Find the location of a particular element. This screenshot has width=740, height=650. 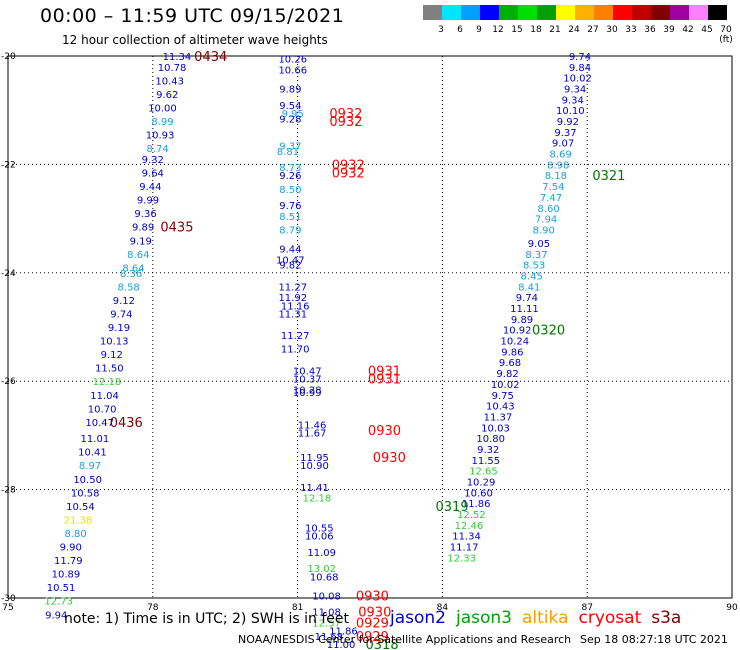

wave-height-label: 11.04 is located at coordinates (104, 396).